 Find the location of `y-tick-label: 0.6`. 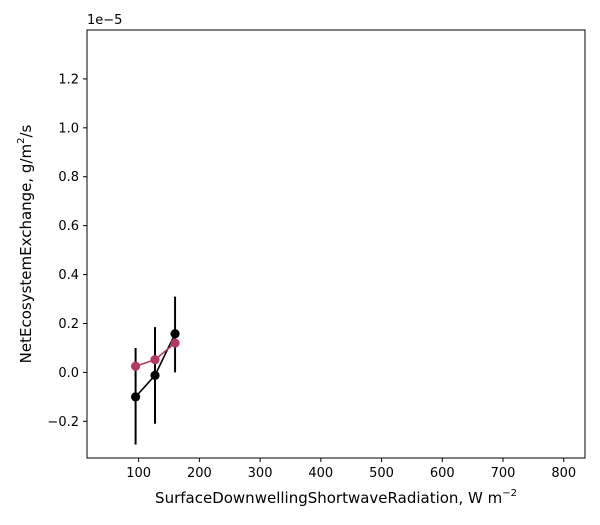

y-tick-label: 0.6 is located at coordinates (68, 226).